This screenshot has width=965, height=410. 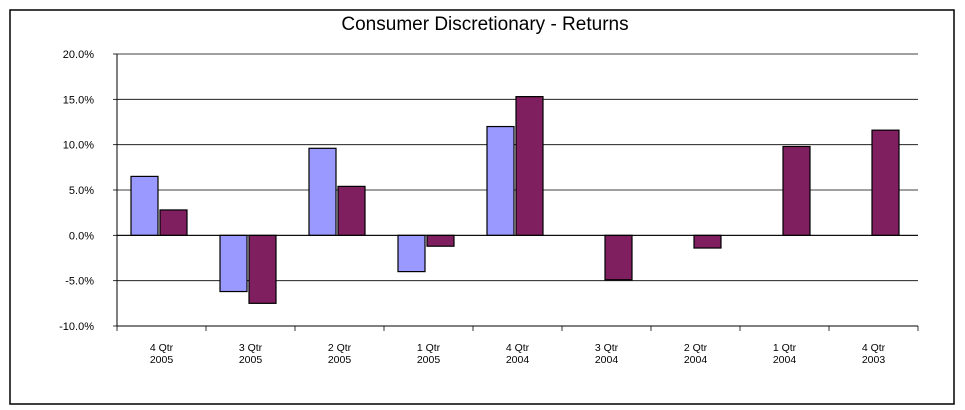 I want to click on y-tick-labels: 20.0% 15.0% 10.0% 5.0% 0.0% -5.0% -10.0%, so click(x=76, y=191).